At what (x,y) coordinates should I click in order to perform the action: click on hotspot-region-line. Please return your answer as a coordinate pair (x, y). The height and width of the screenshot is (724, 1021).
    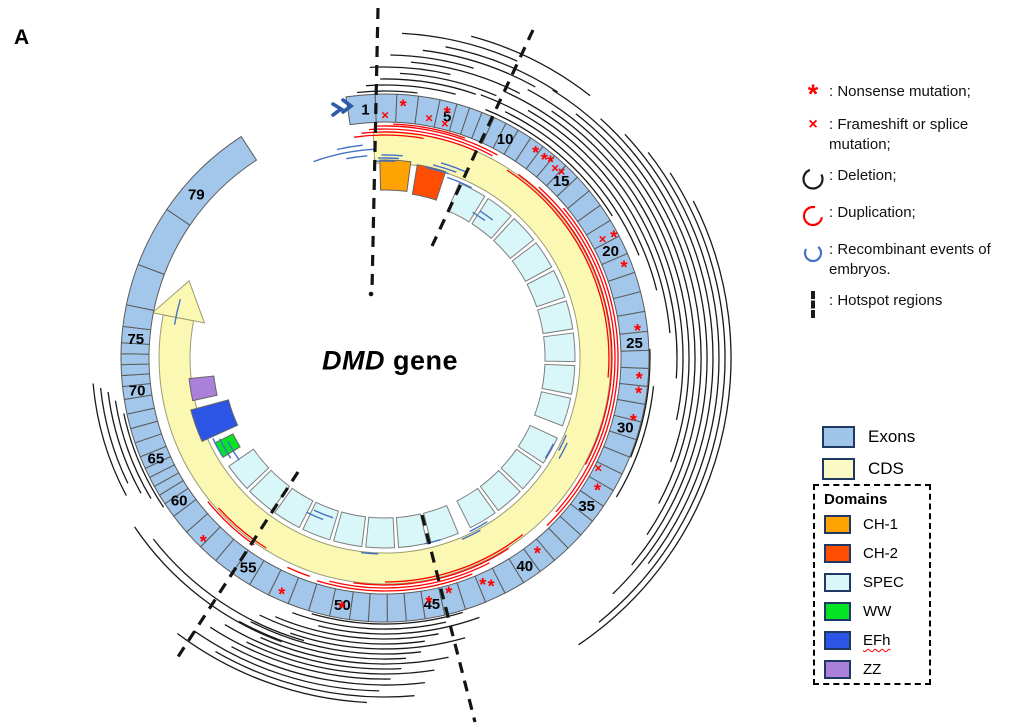
    Looking at the image, I should click on (375, 149).